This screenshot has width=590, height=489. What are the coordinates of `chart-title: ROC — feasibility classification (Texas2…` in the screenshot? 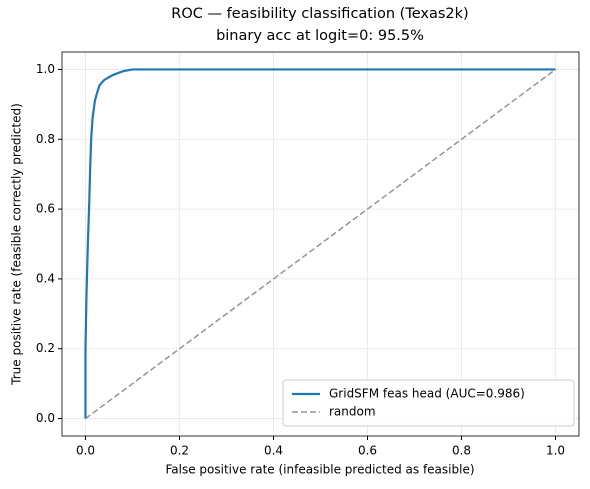 It's located at (319, 14).